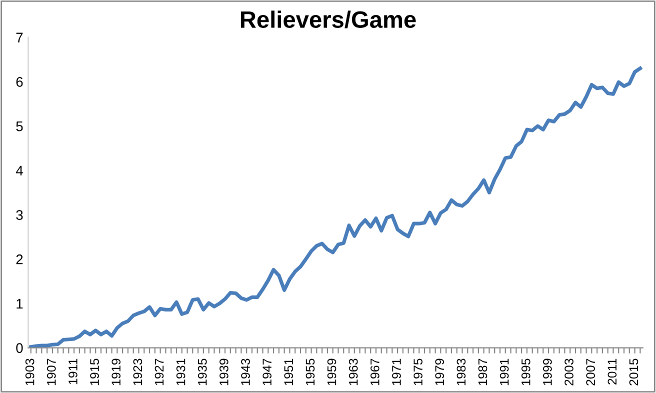 This screenshot has height=393, width=656. Describe the element at coordinates (19, 215) in the screenshot. I see `y-tick-label: 3` at that location.